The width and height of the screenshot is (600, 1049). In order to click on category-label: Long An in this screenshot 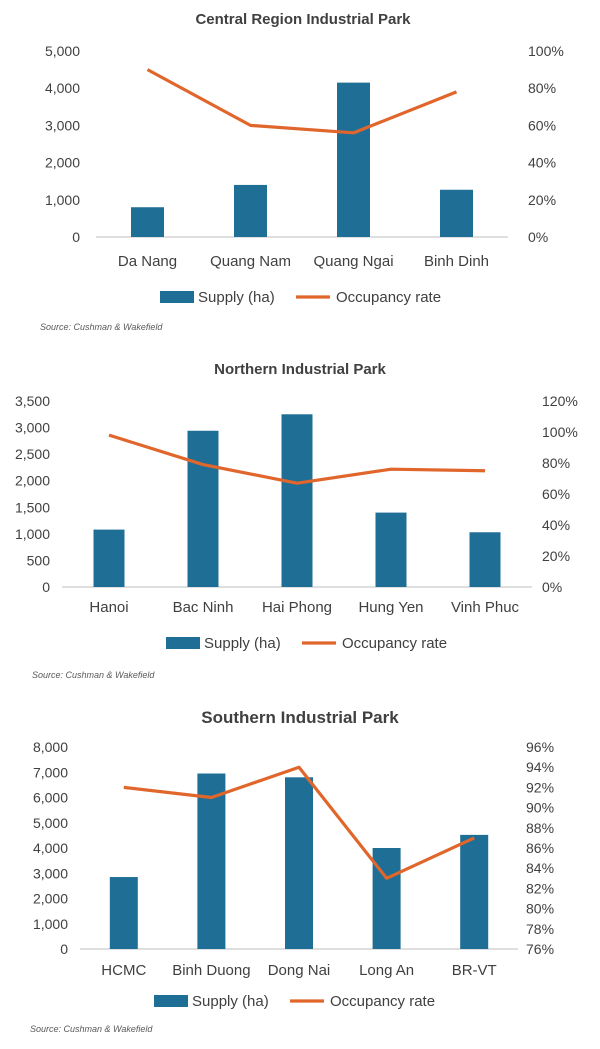, I will do `click(386, 970)`.